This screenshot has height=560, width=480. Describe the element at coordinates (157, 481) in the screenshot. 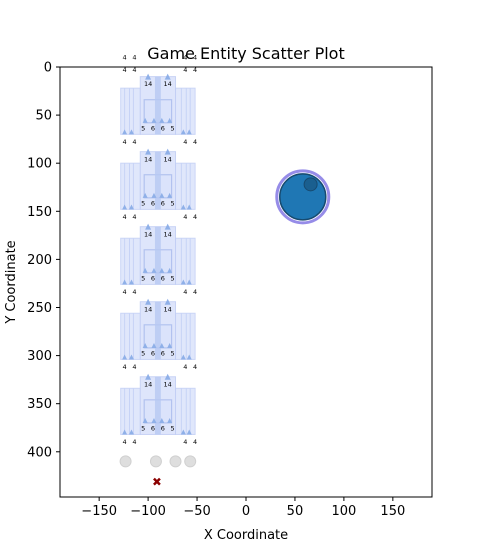

I see `enemy-x-point` at that location.